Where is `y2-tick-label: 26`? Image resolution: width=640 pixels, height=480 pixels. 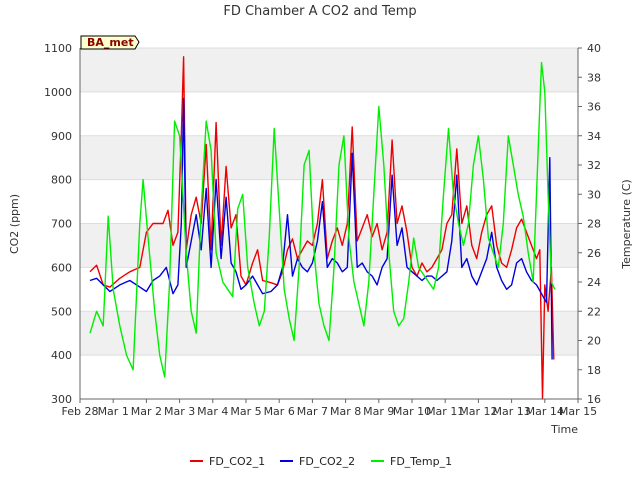 y2-tick-label: 26 is located at coordinates (594, 253).